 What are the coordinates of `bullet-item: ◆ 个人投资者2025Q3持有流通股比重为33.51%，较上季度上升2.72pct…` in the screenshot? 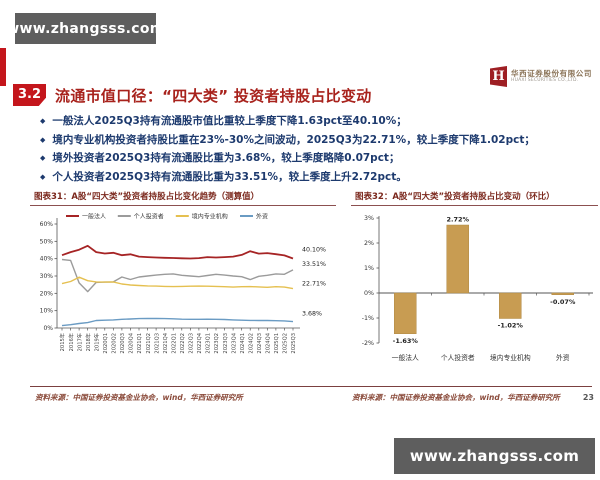 It's located at (314, 177).